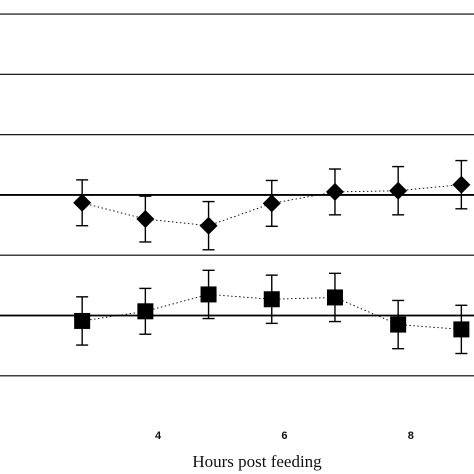  I want to click on x-axis-ticks: 4 6 8, so click(284, 436).